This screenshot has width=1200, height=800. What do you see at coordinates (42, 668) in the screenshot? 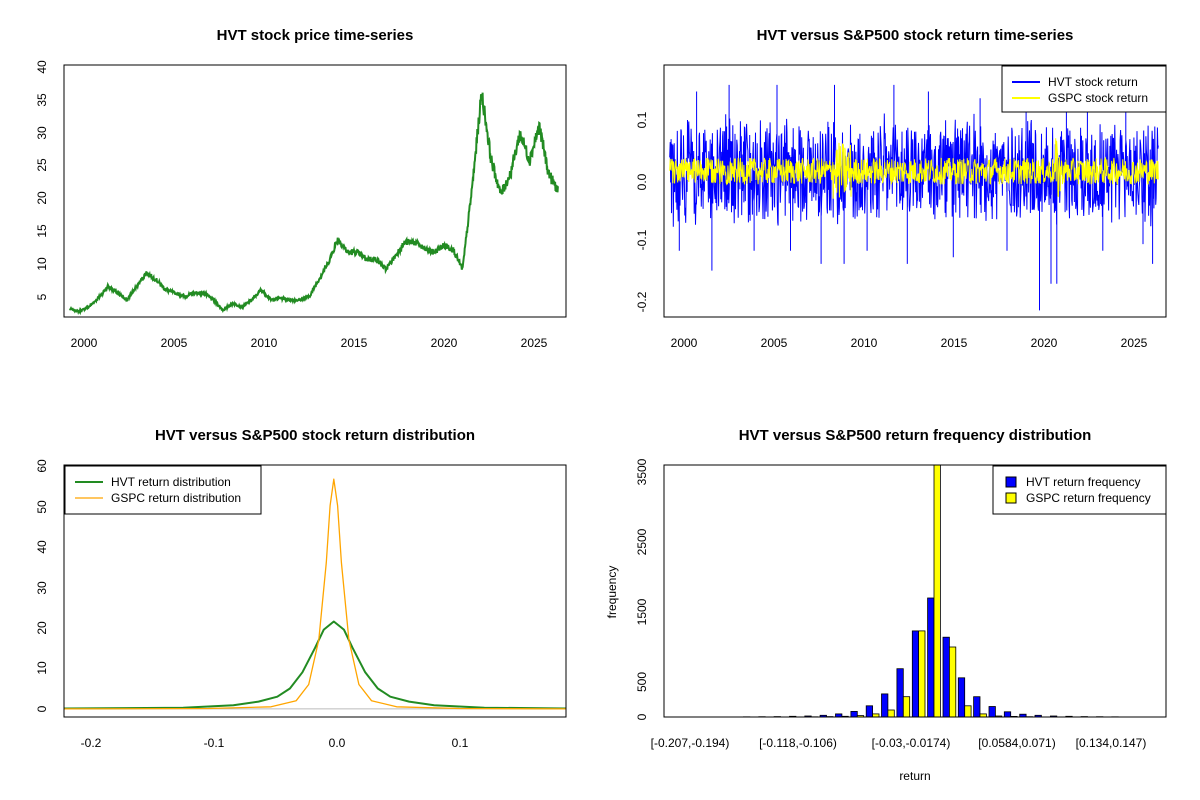
I see `distribution-y-tick-10: 10` at bounding box center [42, 668].